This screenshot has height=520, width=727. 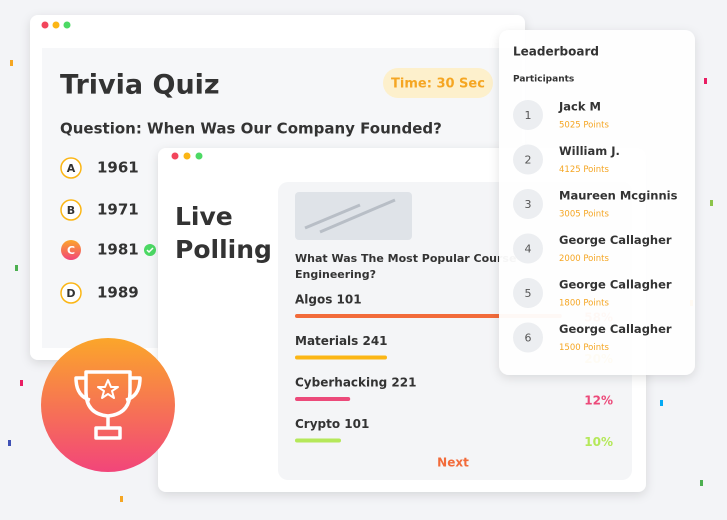 What do you see at coordinates (204, 216) in the screenshot?
I see `poll-title: Live` at bounding box center [204, 216].